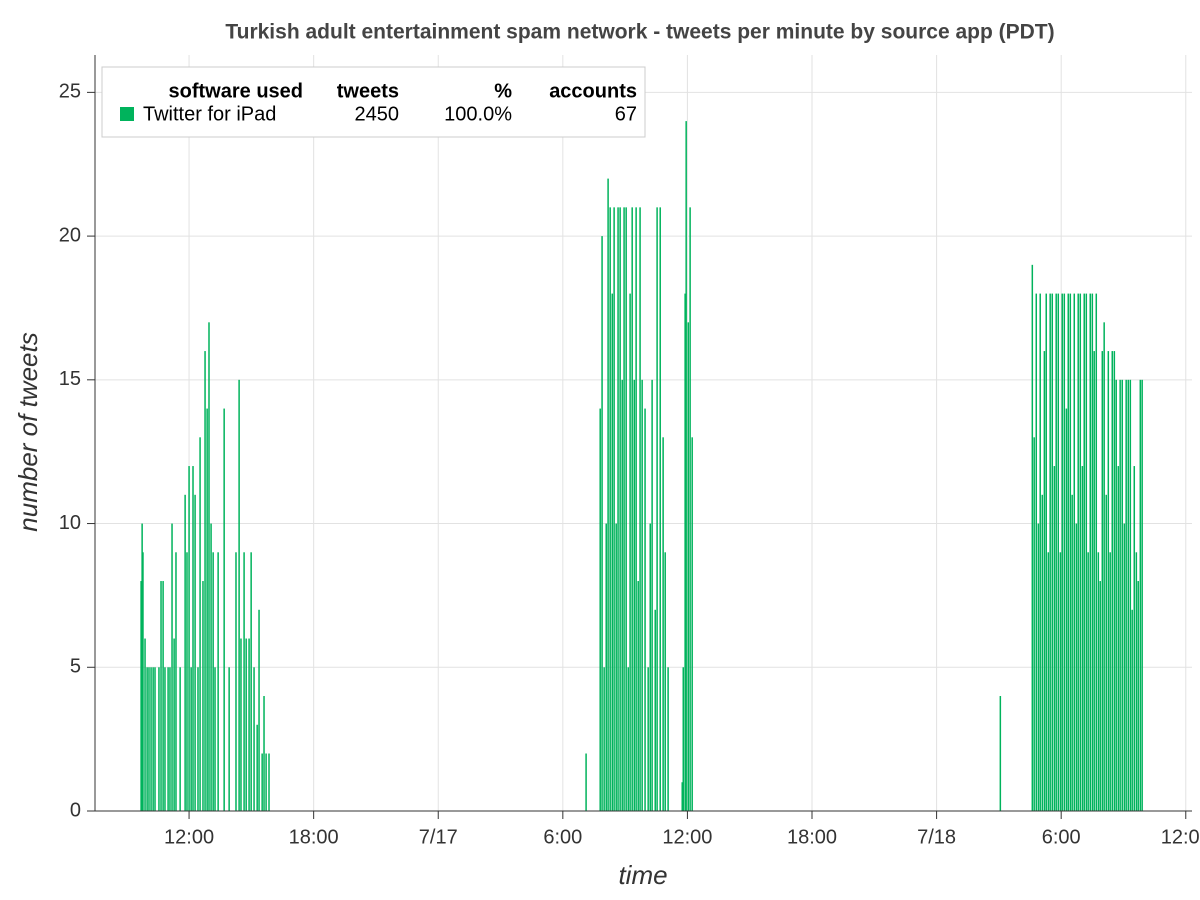  What do you see at coordinates (127, 114) in the screenshot?
I see `legend-swatch` at bounding box center [127, 114].